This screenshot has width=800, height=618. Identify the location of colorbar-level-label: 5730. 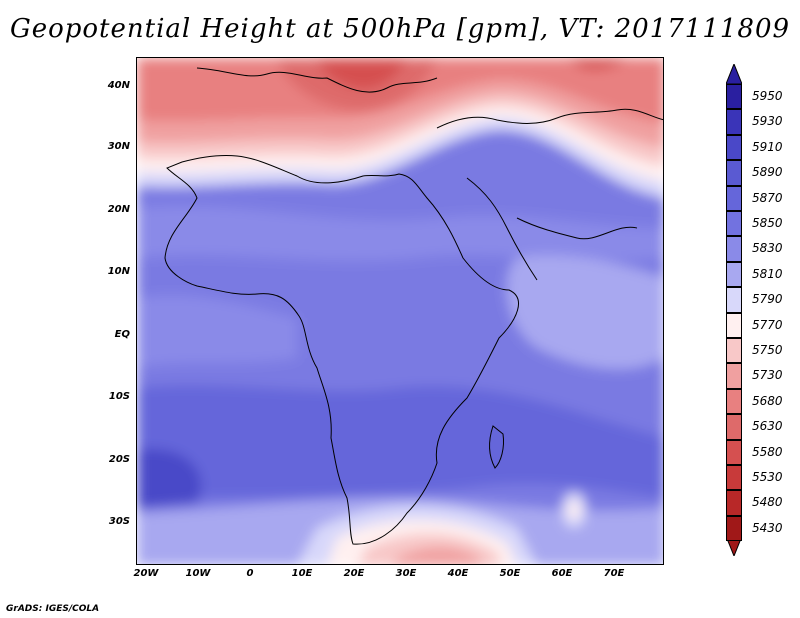
(767, 375).